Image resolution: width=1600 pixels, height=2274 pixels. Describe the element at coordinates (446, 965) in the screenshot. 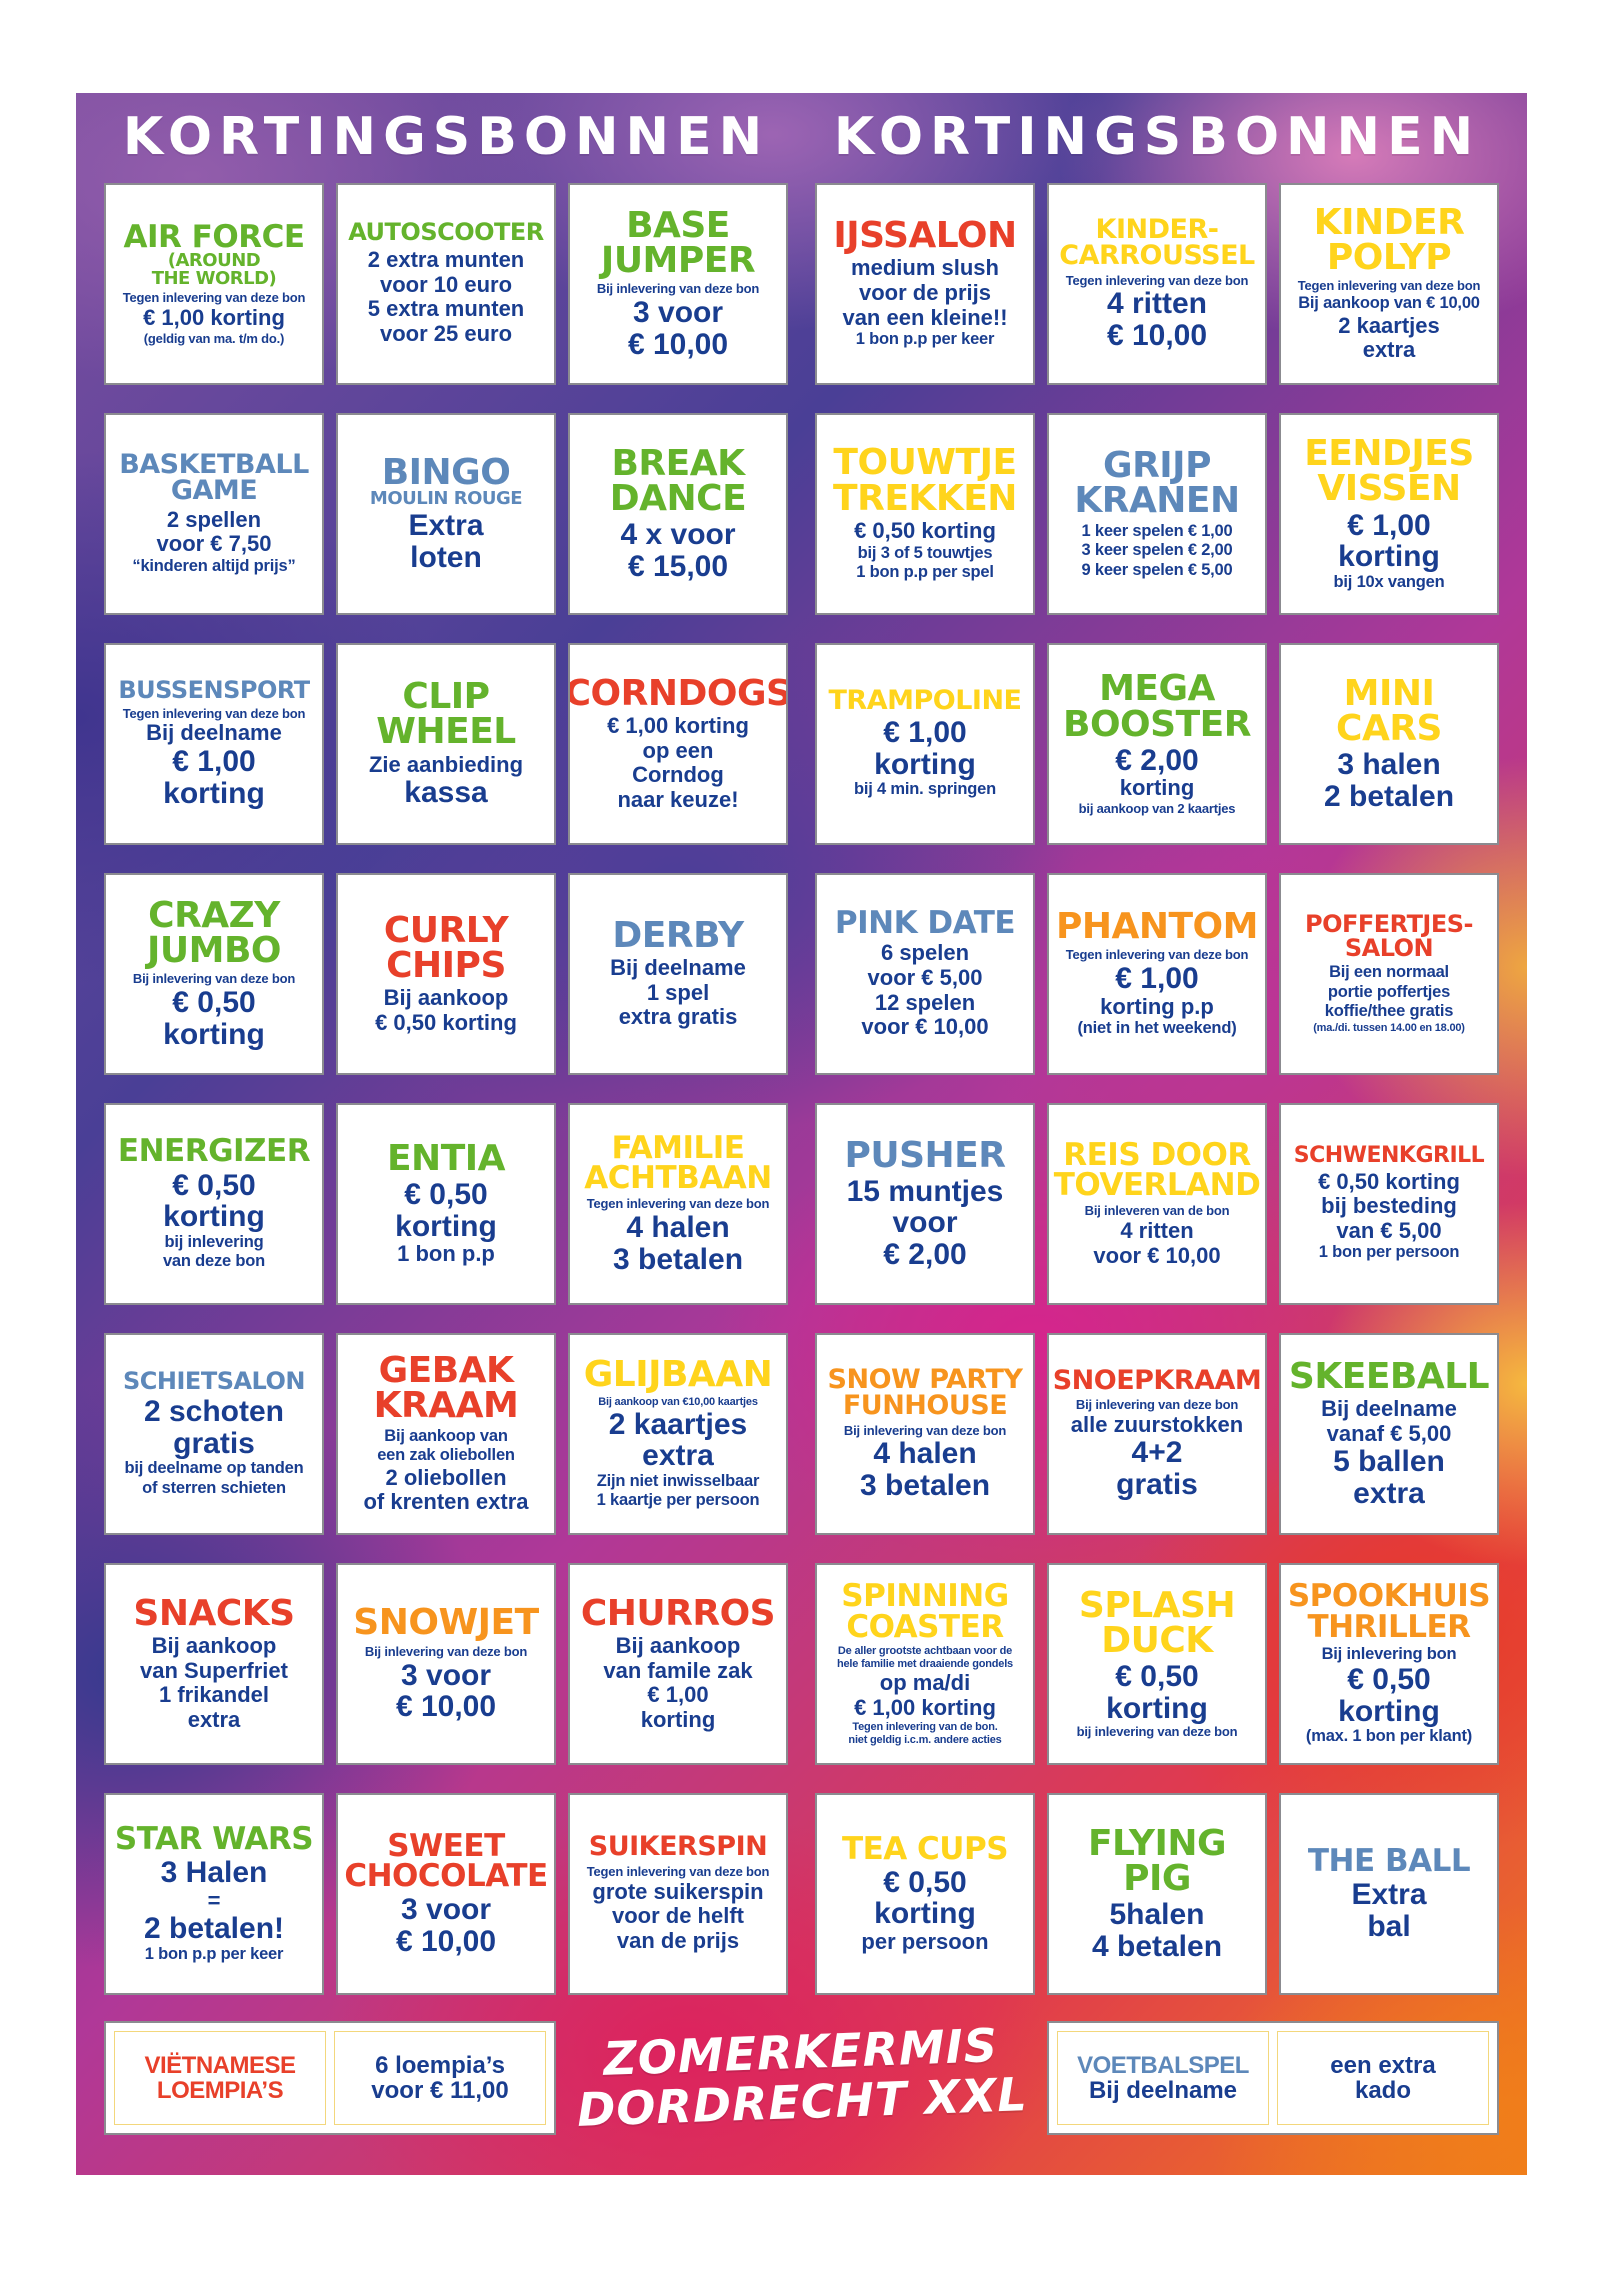

I see `coupon-title-line: CHIPS` at that location.